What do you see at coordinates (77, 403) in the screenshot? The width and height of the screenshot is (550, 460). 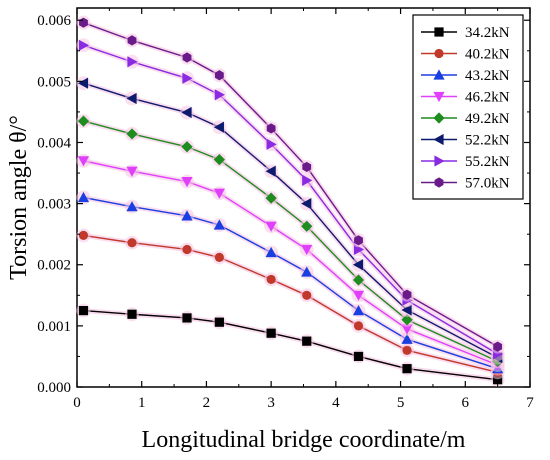 I see `x-tick-label: 0` at bounding box center [77, 403].